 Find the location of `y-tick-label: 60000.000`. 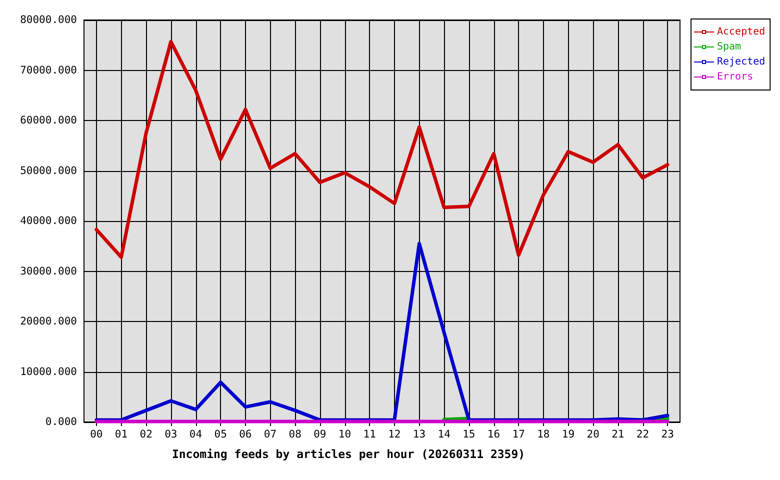

y-tick-label: 60000.000 is located at coordinates (48, 120).